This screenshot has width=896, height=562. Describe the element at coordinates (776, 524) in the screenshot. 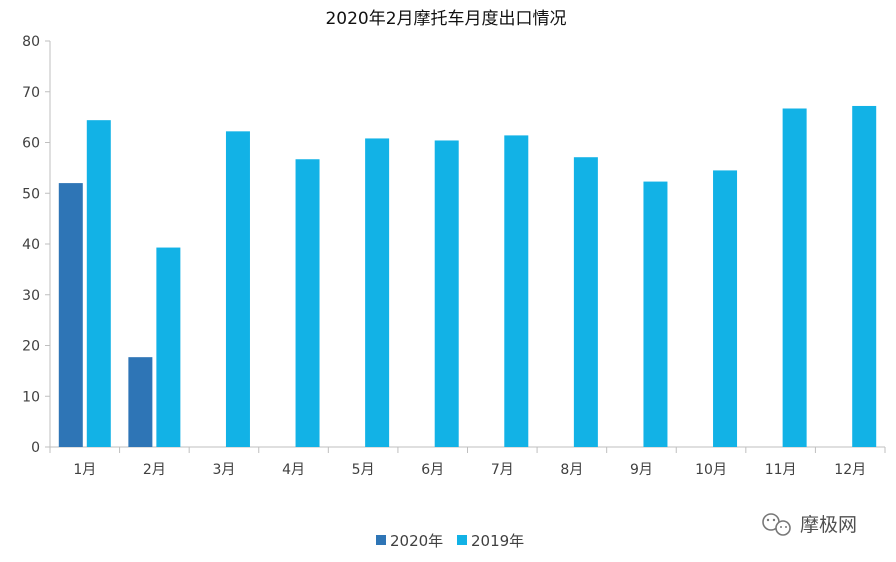

I see `wechat-icon` at that location.